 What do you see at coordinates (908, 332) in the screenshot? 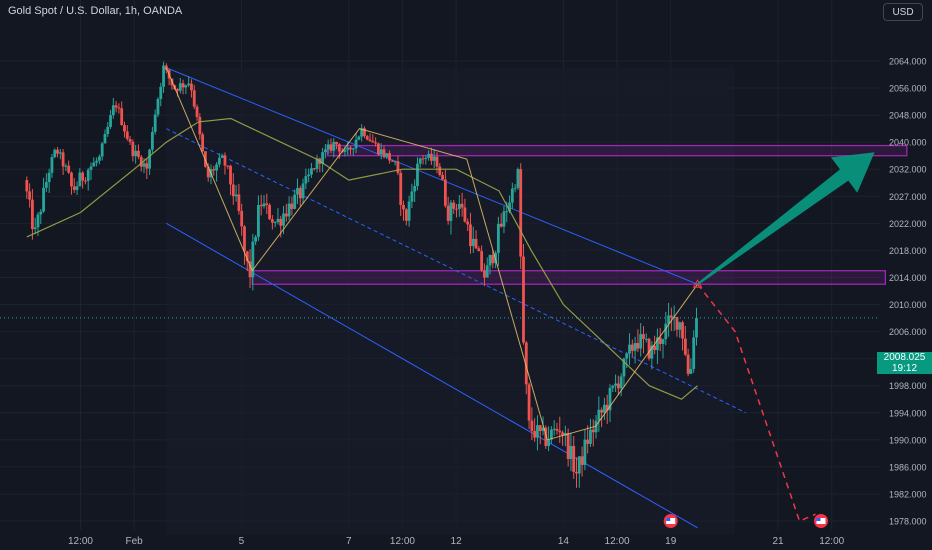
I see `price-axis-label: 2006.000` at bounding box center [908, 332].